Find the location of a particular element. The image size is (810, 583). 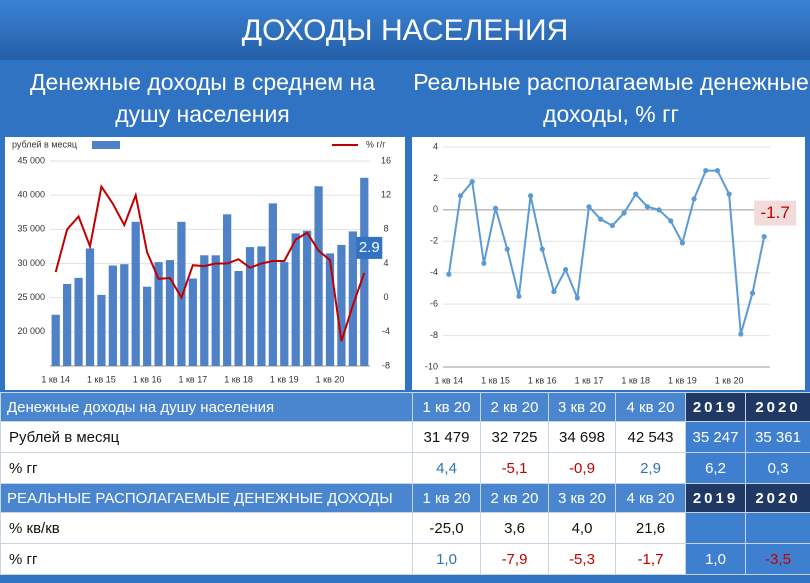

cell: -7,9 is located at coordinates (514, 559).